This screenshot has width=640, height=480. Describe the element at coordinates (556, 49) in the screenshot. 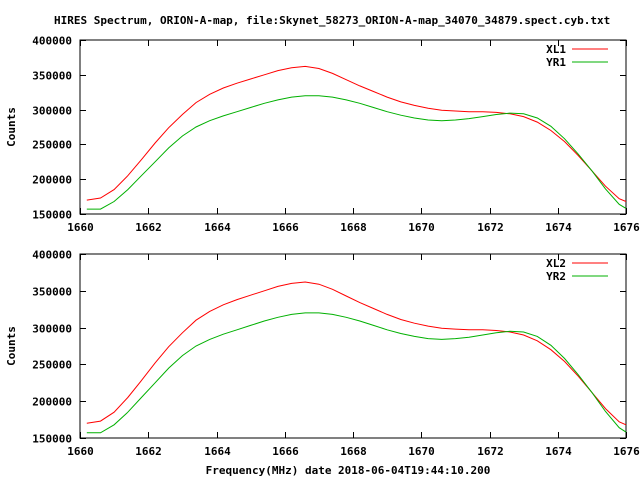

I see `legend-label: XL1` at that location.